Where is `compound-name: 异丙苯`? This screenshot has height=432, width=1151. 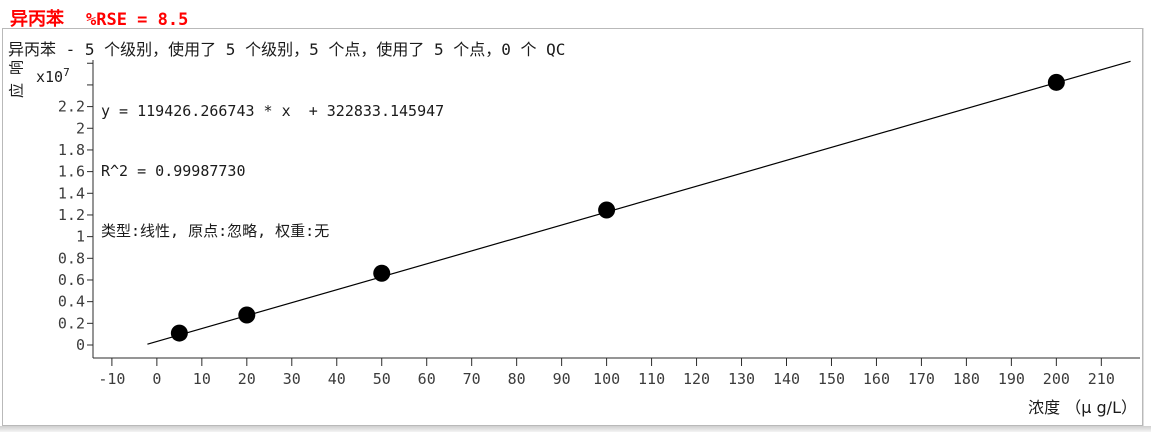 compound-name: 异丙苯 is located at coordinates (37, 19).